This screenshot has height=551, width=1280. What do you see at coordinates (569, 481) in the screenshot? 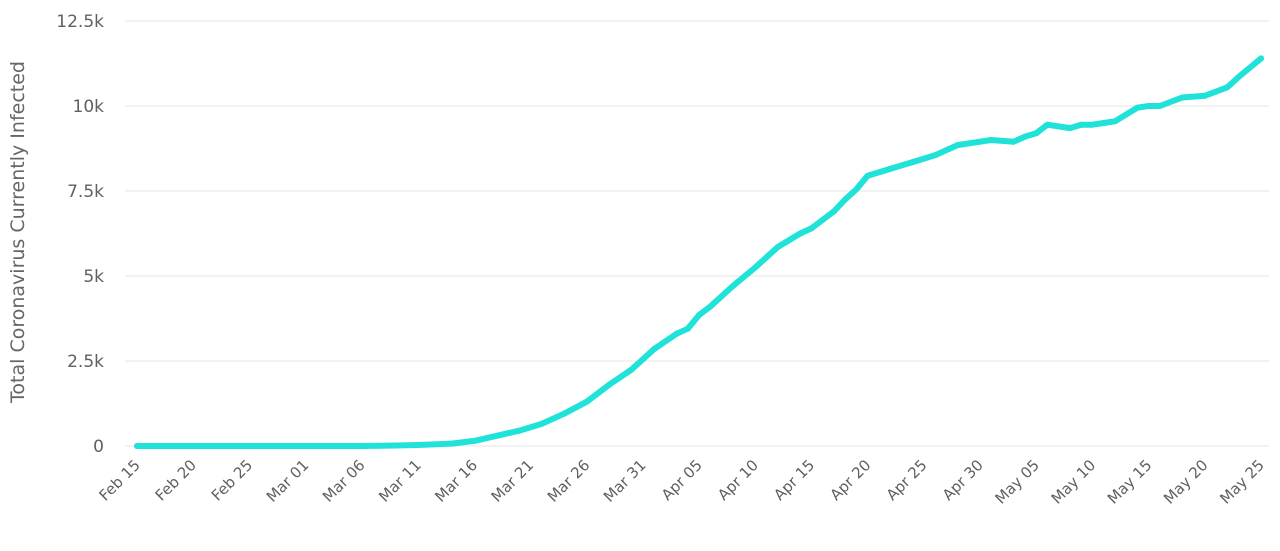
I see `x-tick-label: Mar 26` at bounding box center [569, 481].